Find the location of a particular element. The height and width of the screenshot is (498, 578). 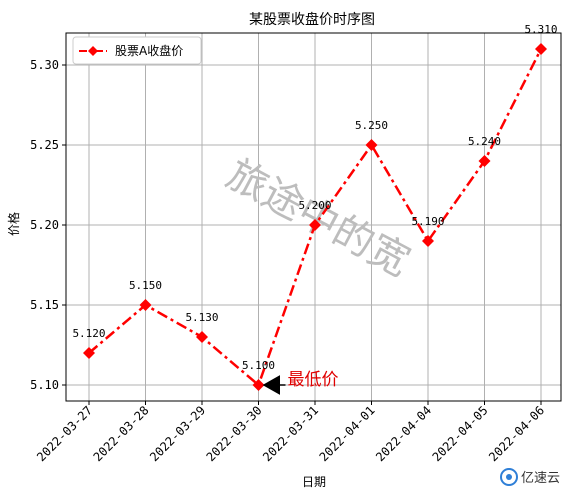

logo-icon is located at coordinates (509, 477).